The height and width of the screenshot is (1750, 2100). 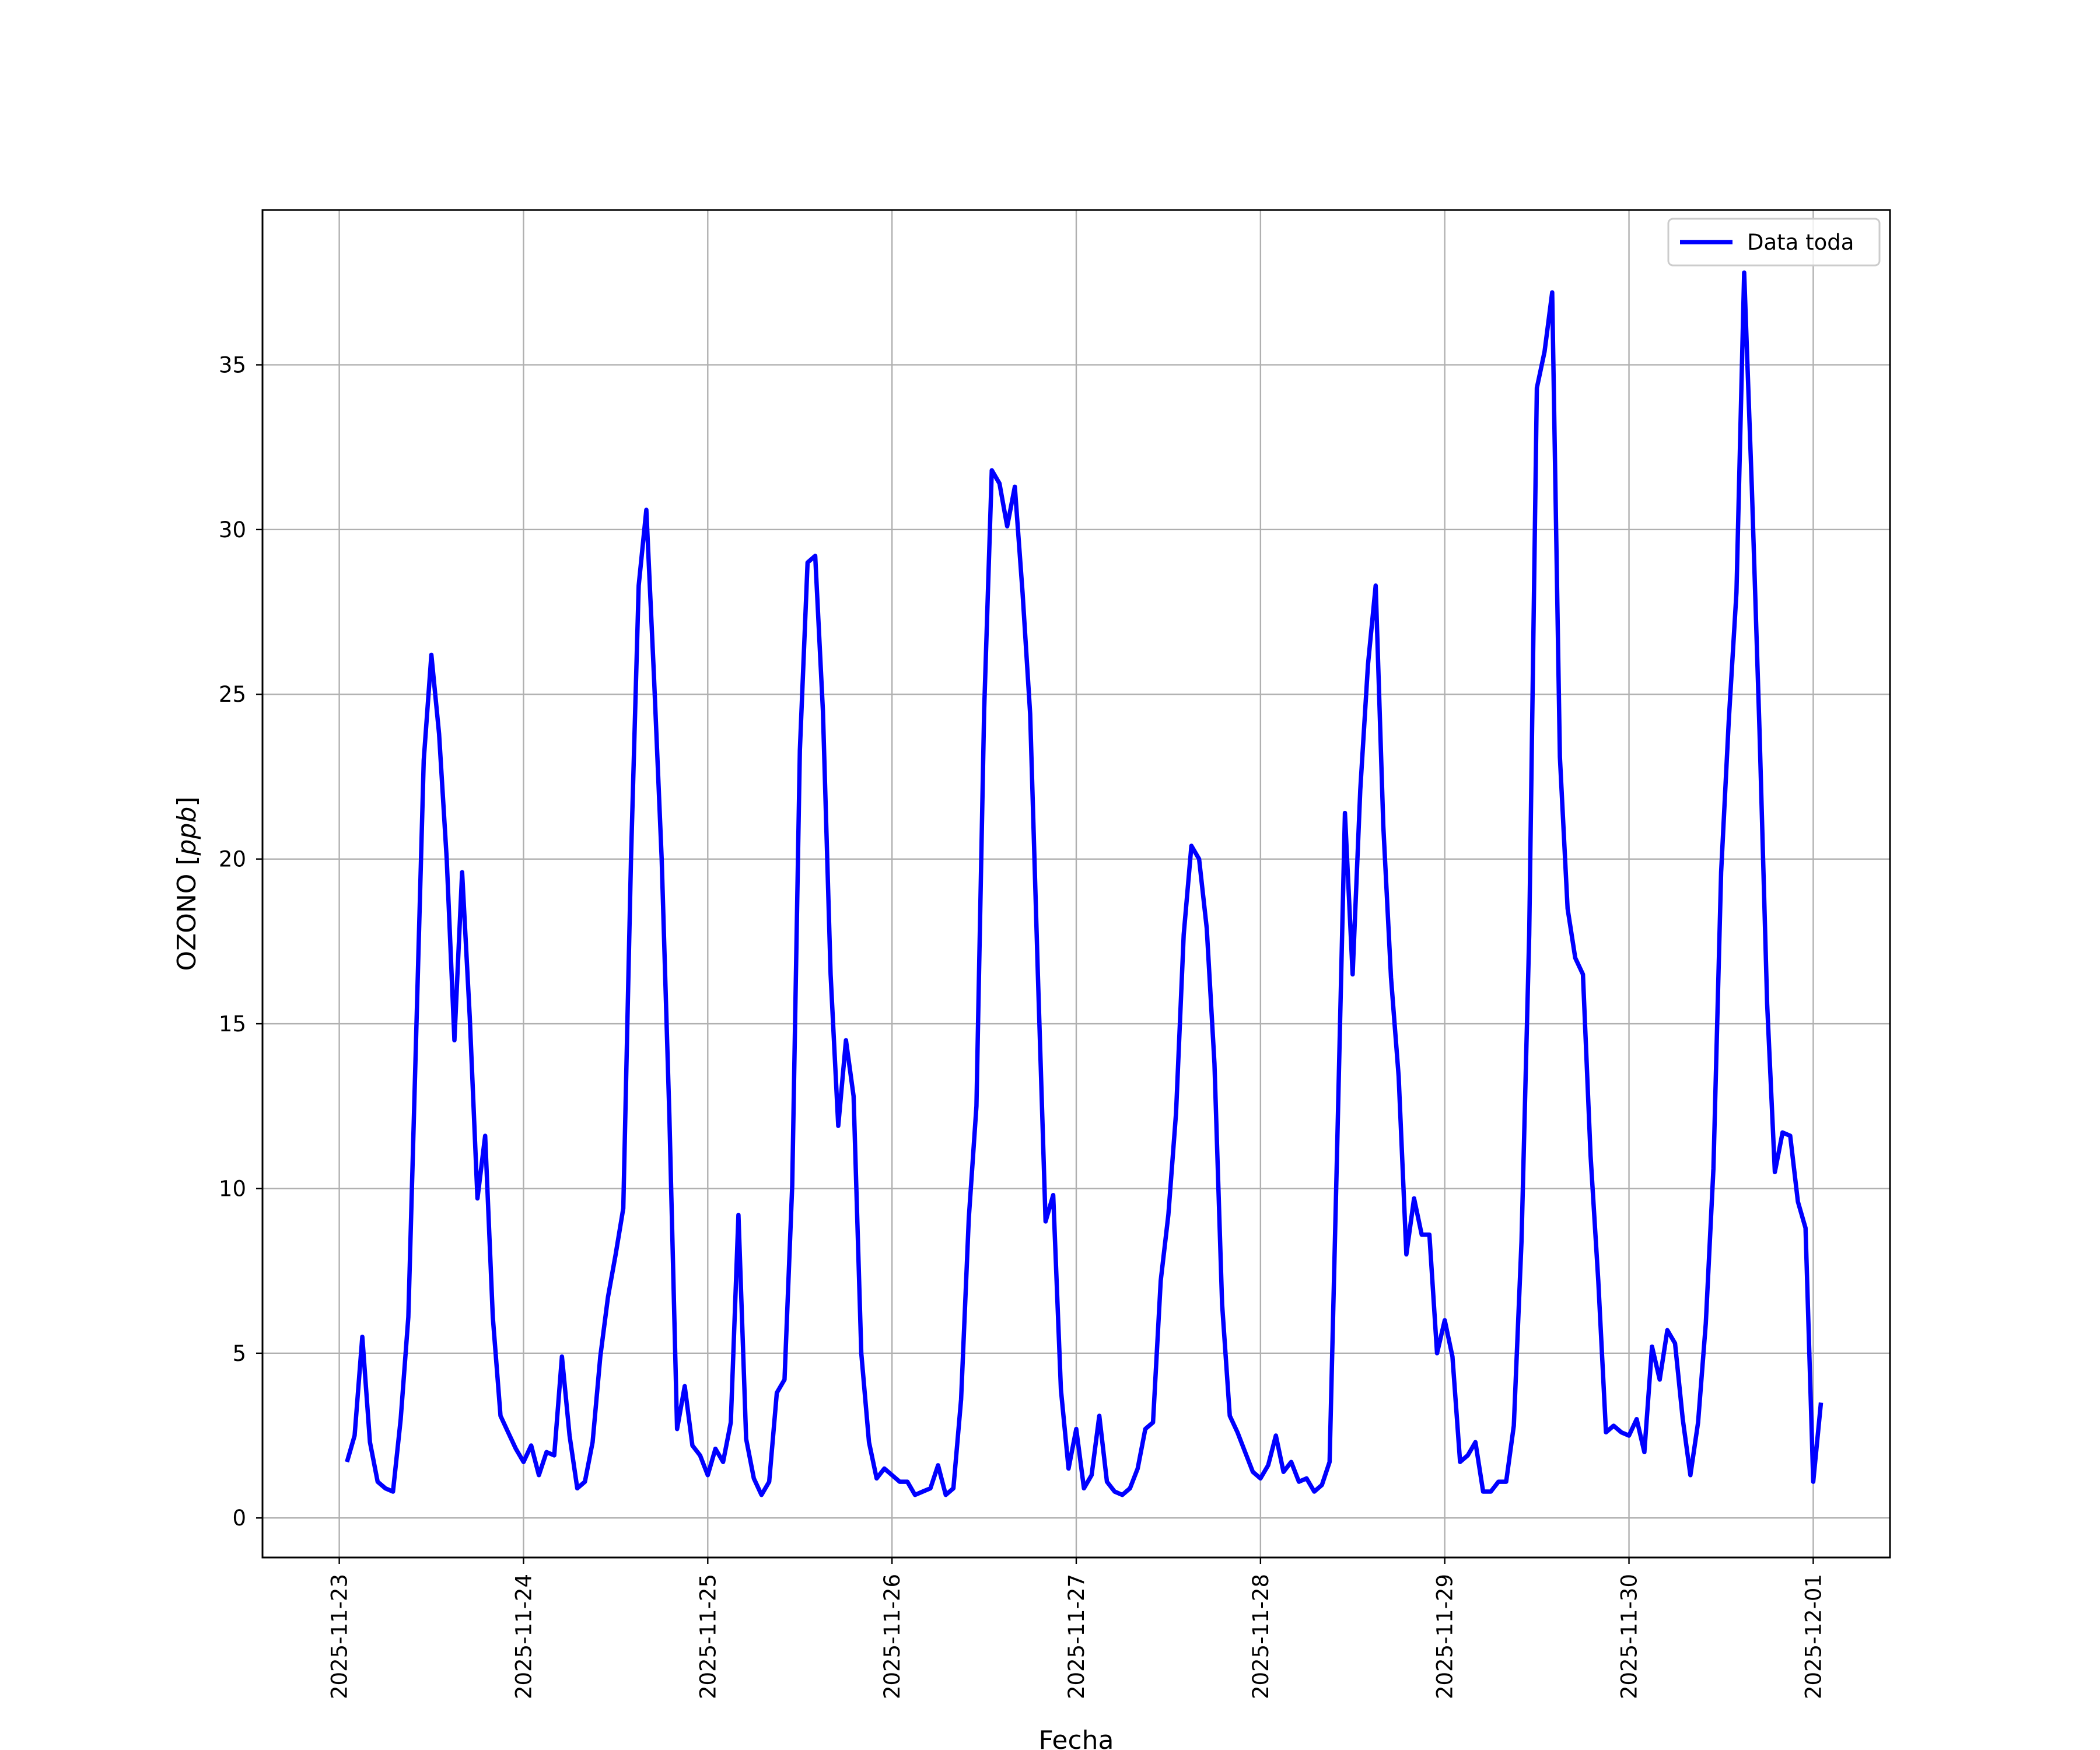 I want to click on y-tick-label: 20, so click(x=232, y=859).